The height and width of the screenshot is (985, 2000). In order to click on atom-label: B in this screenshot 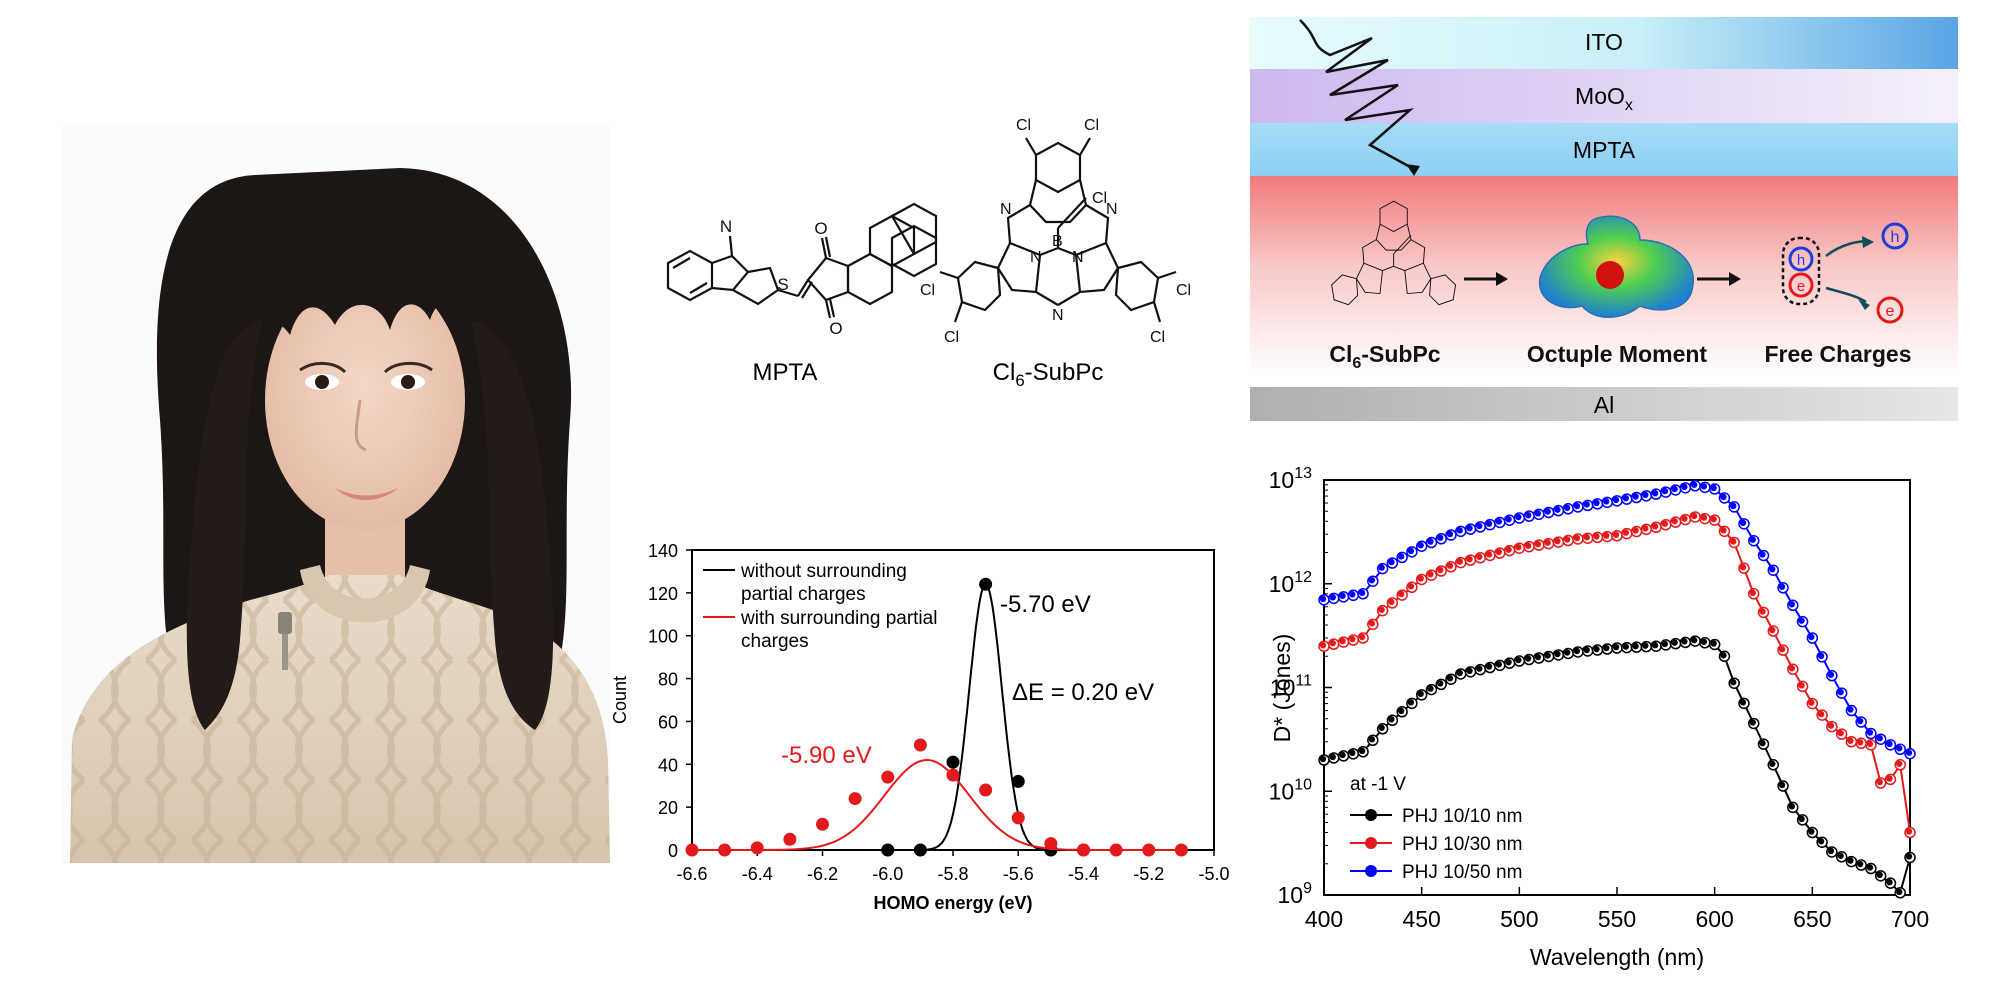, I will do `click(1057, 241)`.